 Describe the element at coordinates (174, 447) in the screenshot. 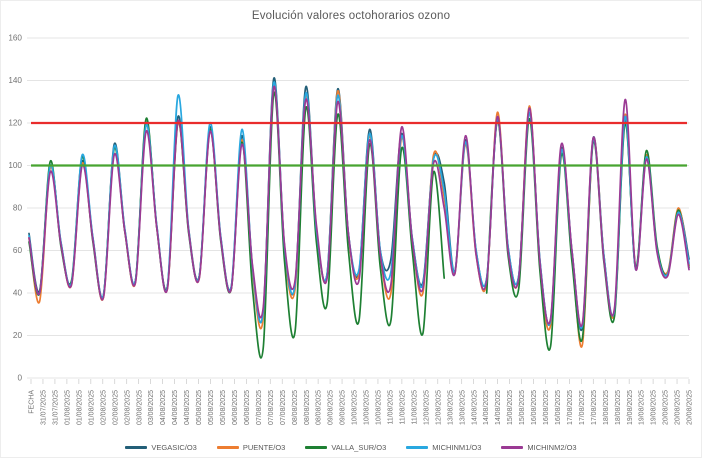

I see `legend-label-vegasic: VEGASIC/O3` at that location.